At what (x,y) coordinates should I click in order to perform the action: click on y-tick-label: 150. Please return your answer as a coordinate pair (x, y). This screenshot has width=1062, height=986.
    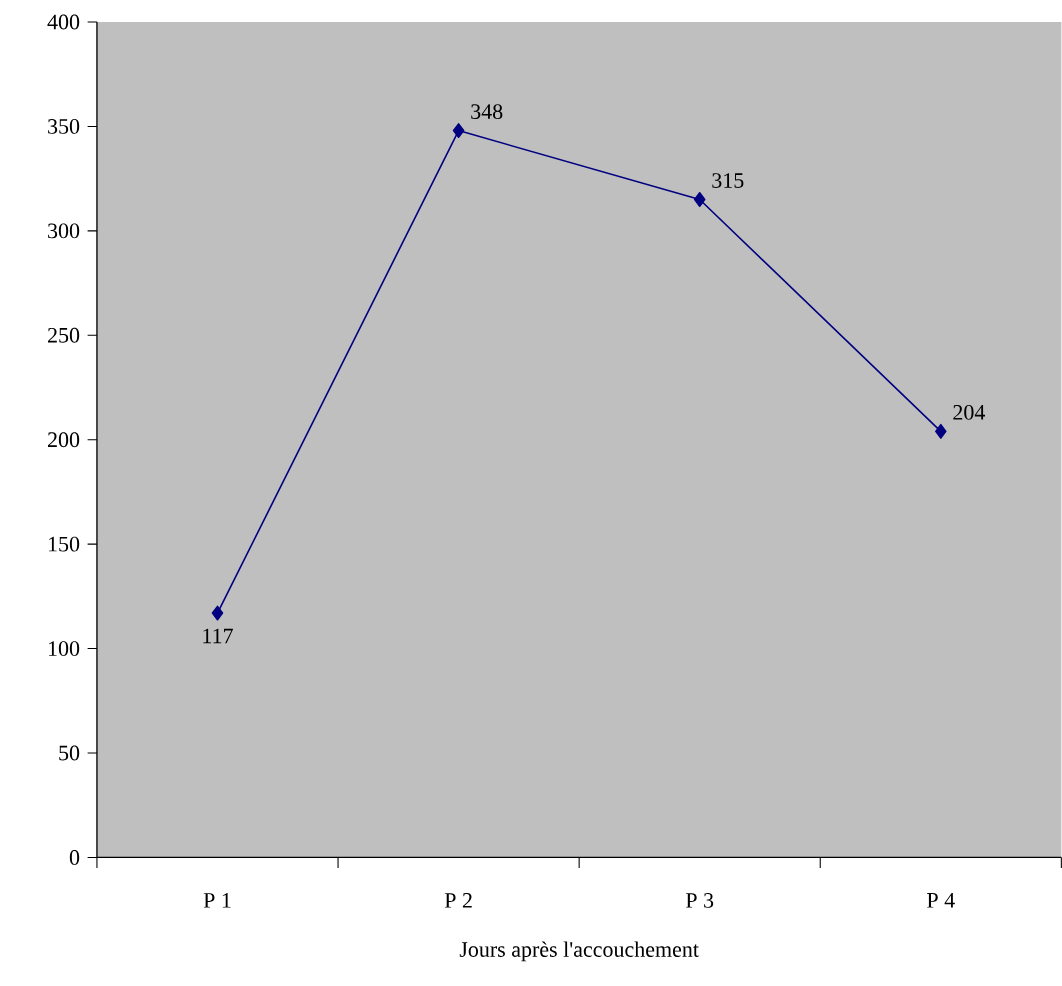
    Looking at the image, I should click on (64, 544).